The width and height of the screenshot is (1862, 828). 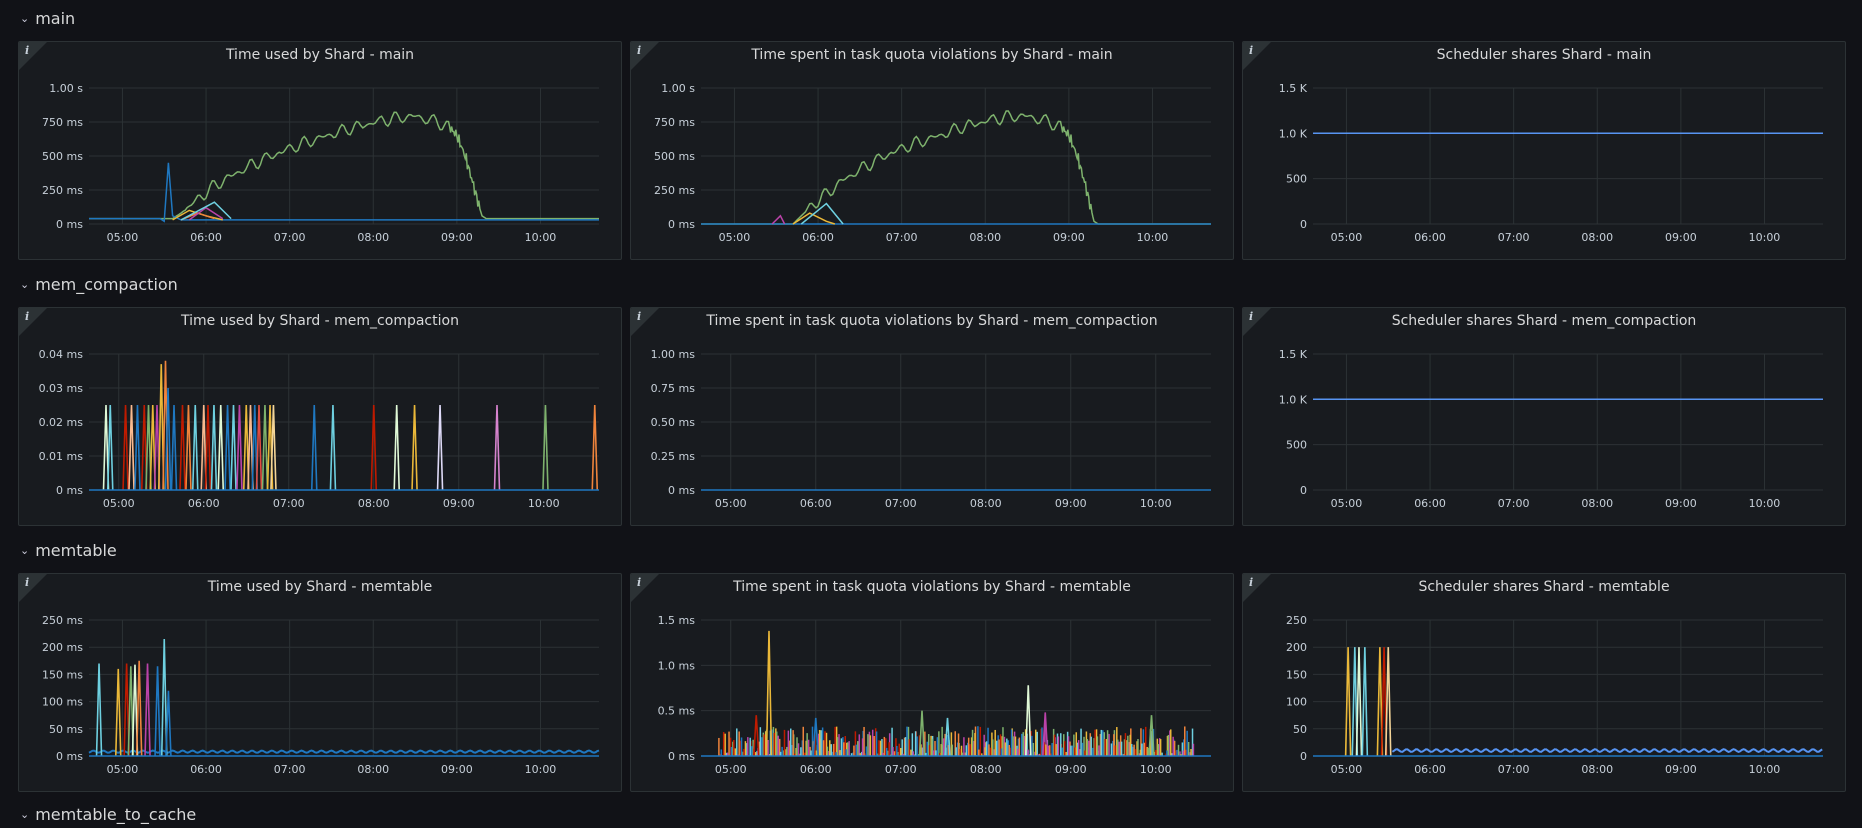 What do you see at coordinates (320, 587) in the screenshot?
I see `panel-title: Time used by Shard - memtable` at bounding box center [320, 587].